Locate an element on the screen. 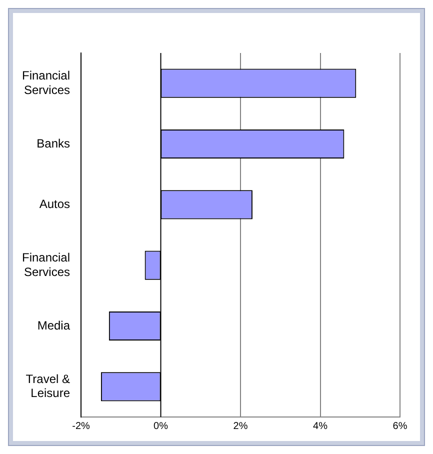  y-tick-label: Banks is located at coordinates (53, 143).